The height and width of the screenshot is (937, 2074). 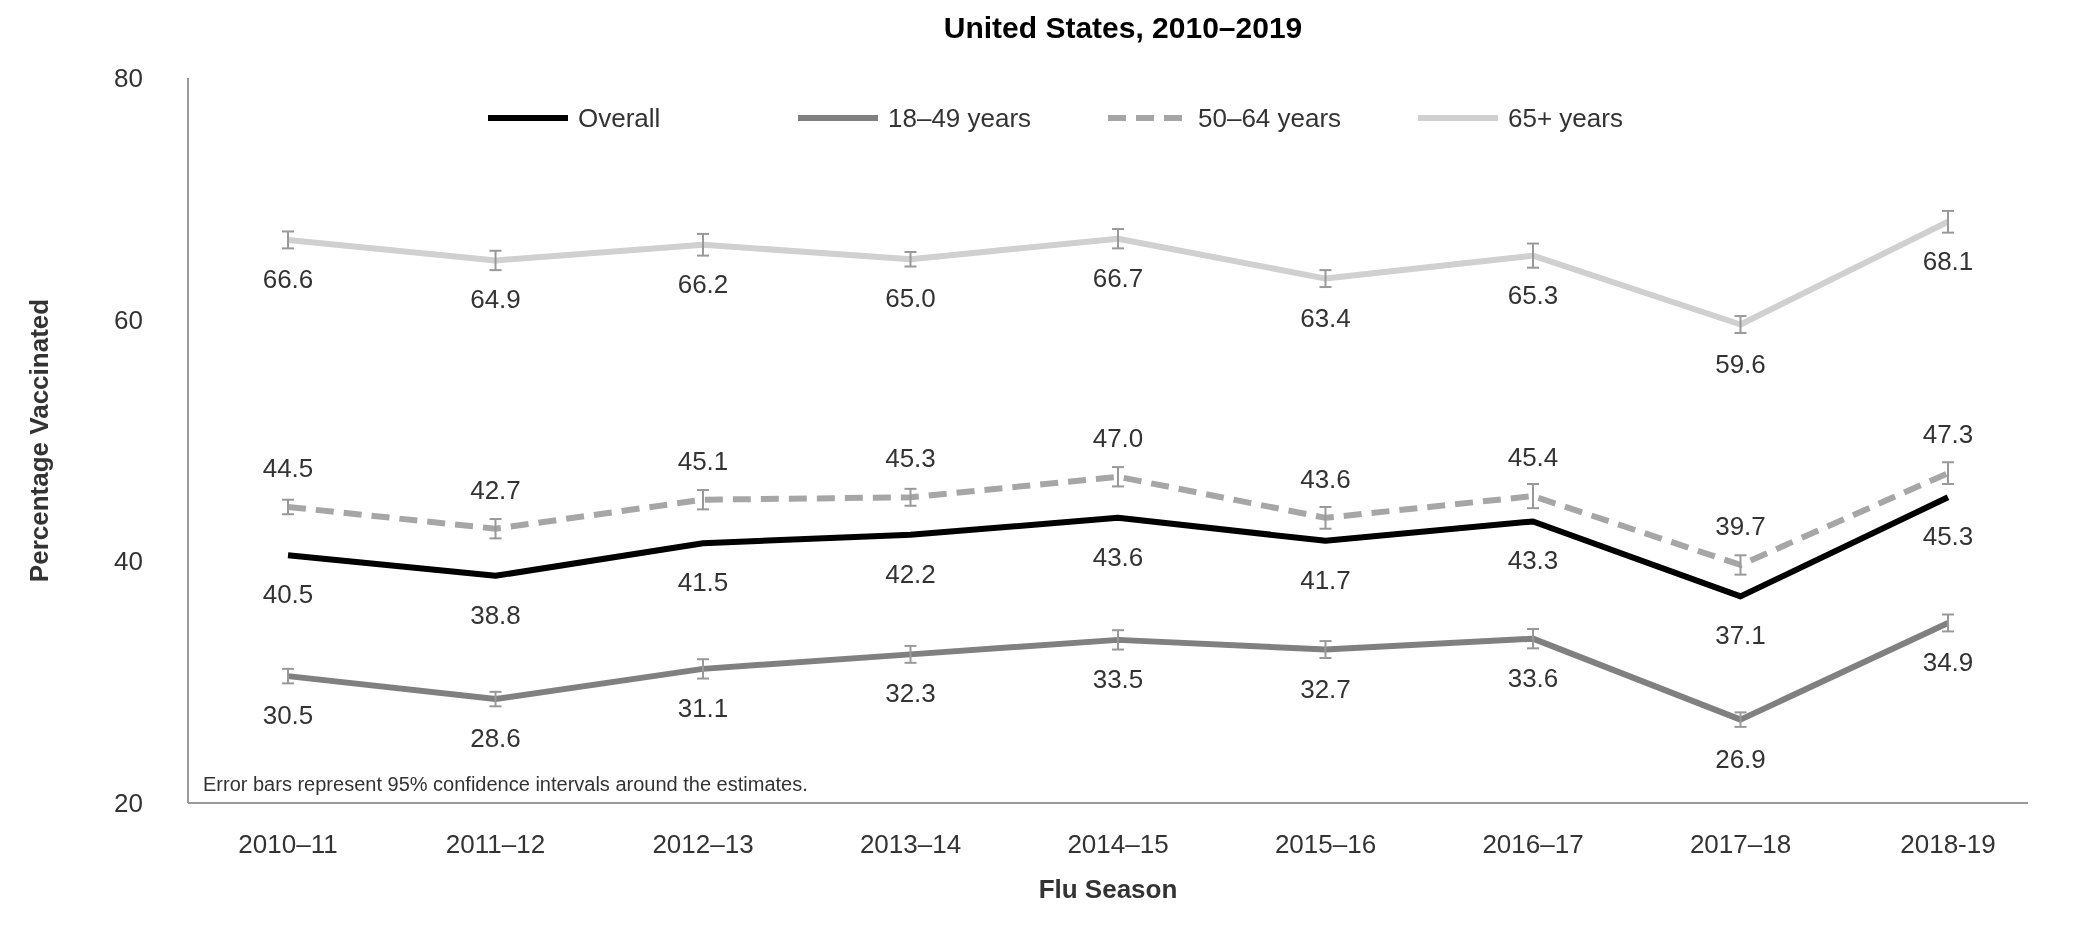 What do you see at coordinates (1948, 260) in the screenshot?
I see `data-label: 68.1` at bounding box center [1948, 260].